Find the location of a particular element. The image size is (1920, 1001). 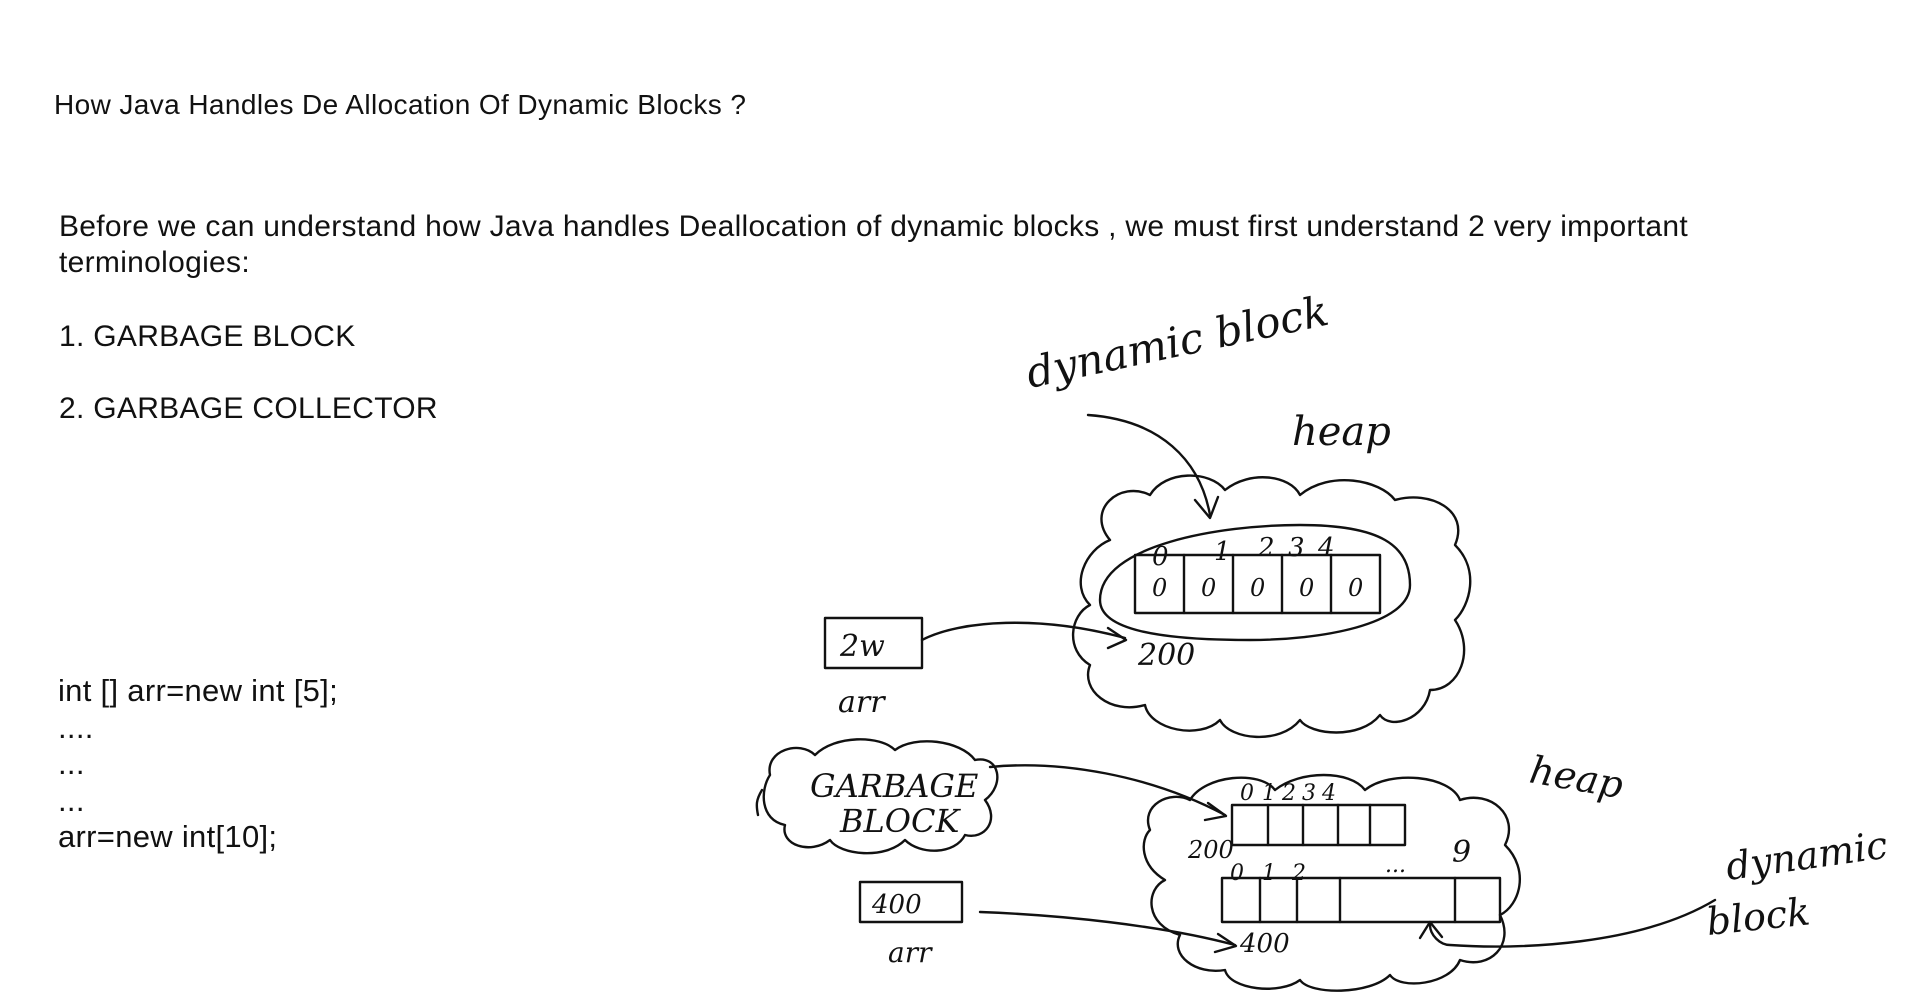

garbage-label: GARBAGE is located at coordinates (894, 786).